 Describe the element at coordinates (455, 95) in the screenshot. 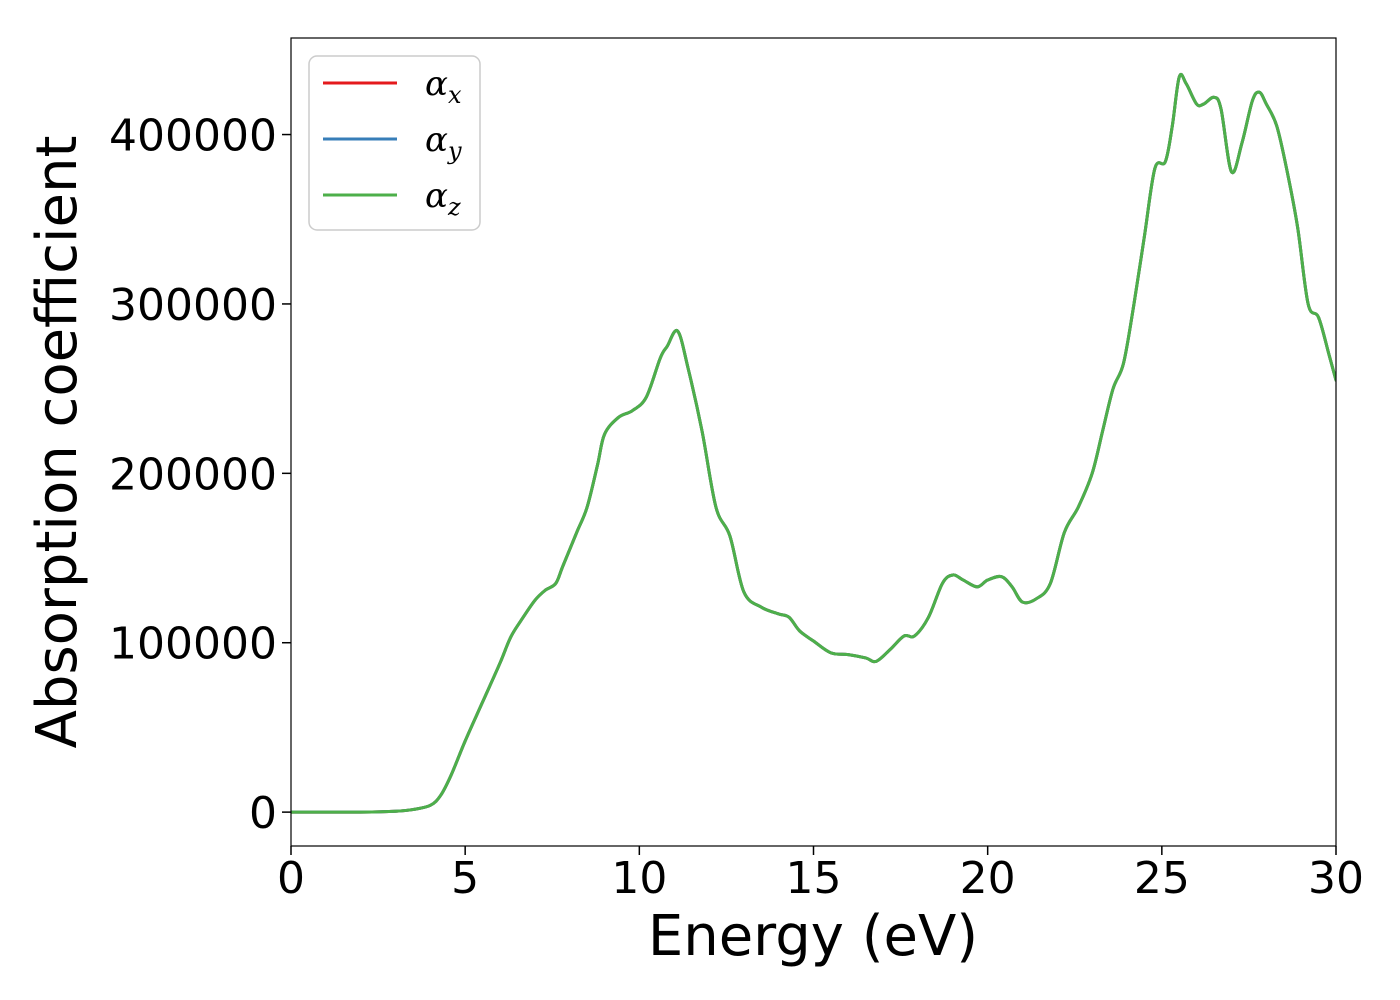

I see `legend-subscript-x: x` at that location.